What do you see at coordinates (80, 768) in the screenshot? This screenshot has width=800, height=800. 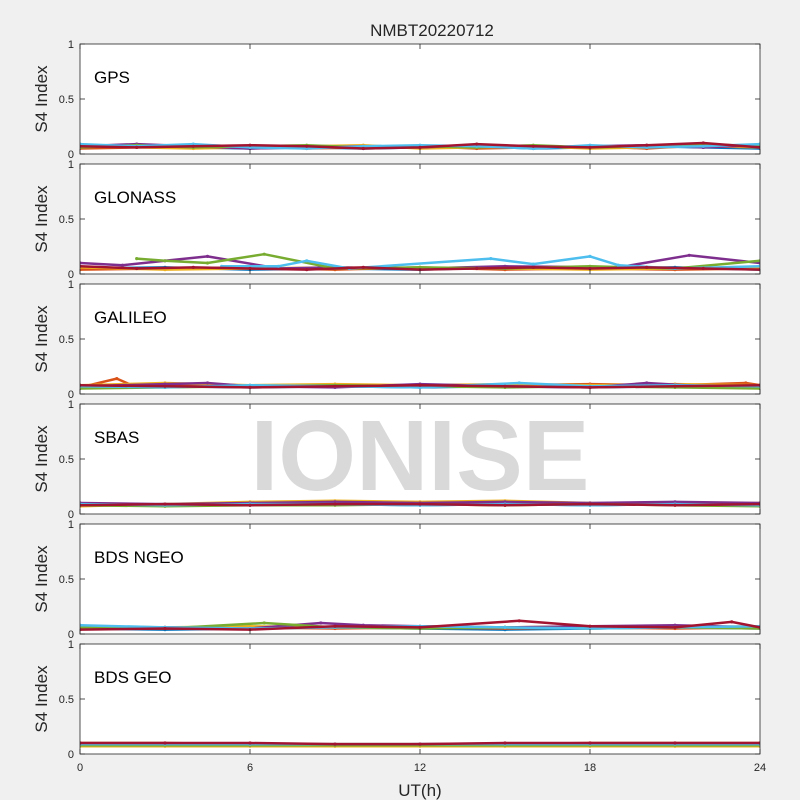 I see `x-tick-label: 0` at bounding box center [80, 768].